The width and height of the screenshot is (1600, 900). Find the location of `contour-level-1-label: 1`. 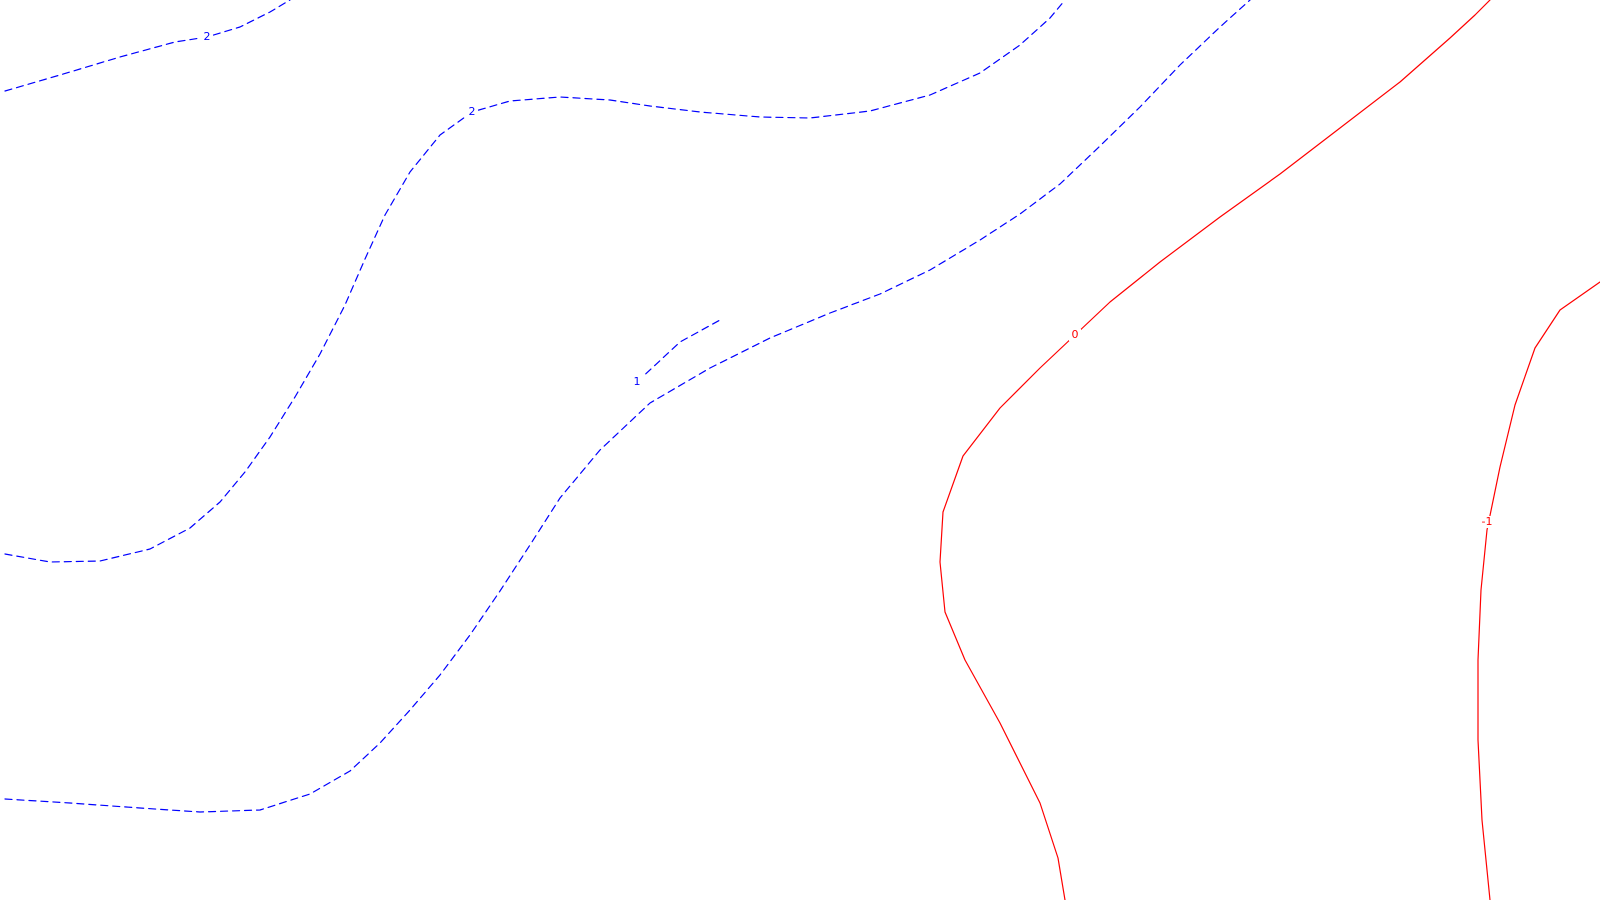

contour-level-1-label: 1 is located at coordinates (637, 381).